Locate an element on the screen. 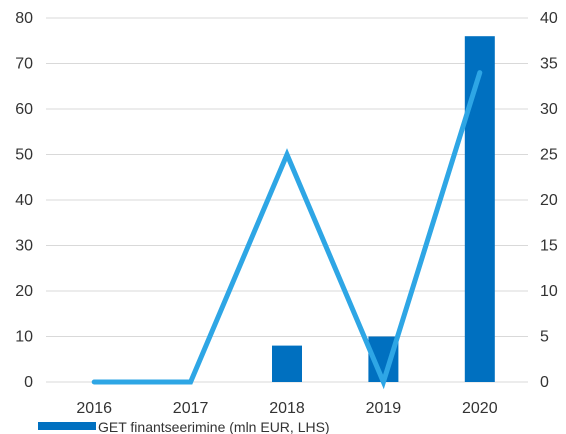 The height and width of the screenshot is (434, 566). y-left-tick-label: 20 is located at coordinates (24, 291).